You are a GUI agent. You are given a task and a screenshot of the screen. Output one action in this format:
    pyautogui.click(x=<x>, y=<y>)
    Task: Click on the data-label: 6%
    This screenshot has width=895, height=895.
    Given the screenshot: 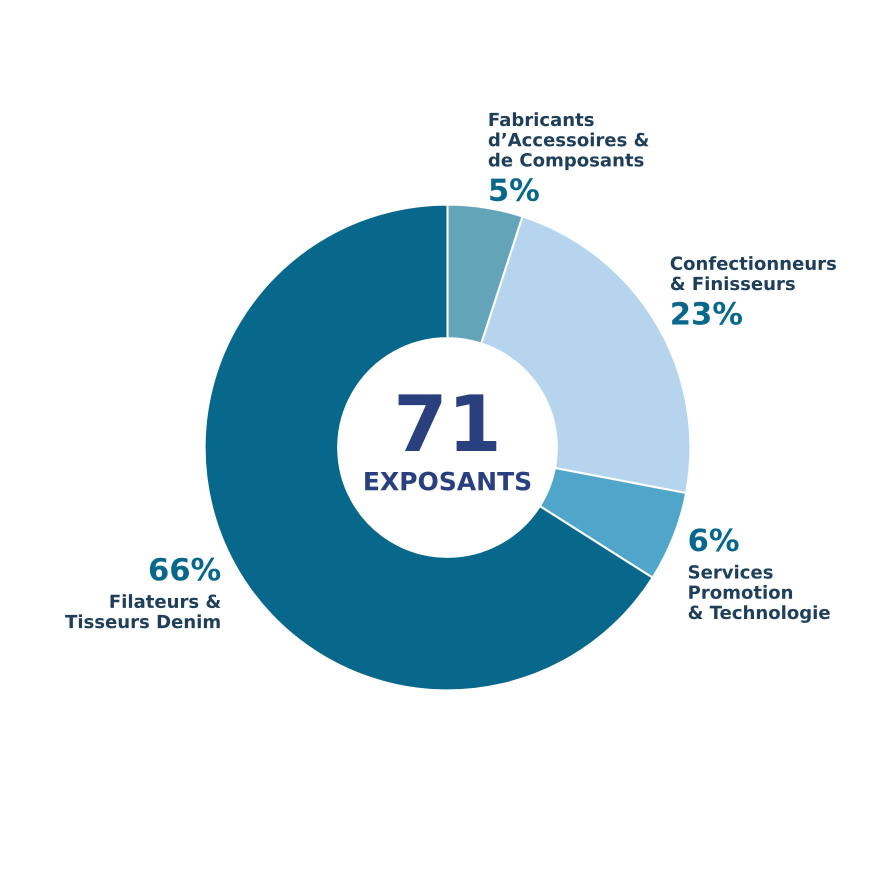 What is the action you would take?
    pyautogui.click(x=714, y=540)
    